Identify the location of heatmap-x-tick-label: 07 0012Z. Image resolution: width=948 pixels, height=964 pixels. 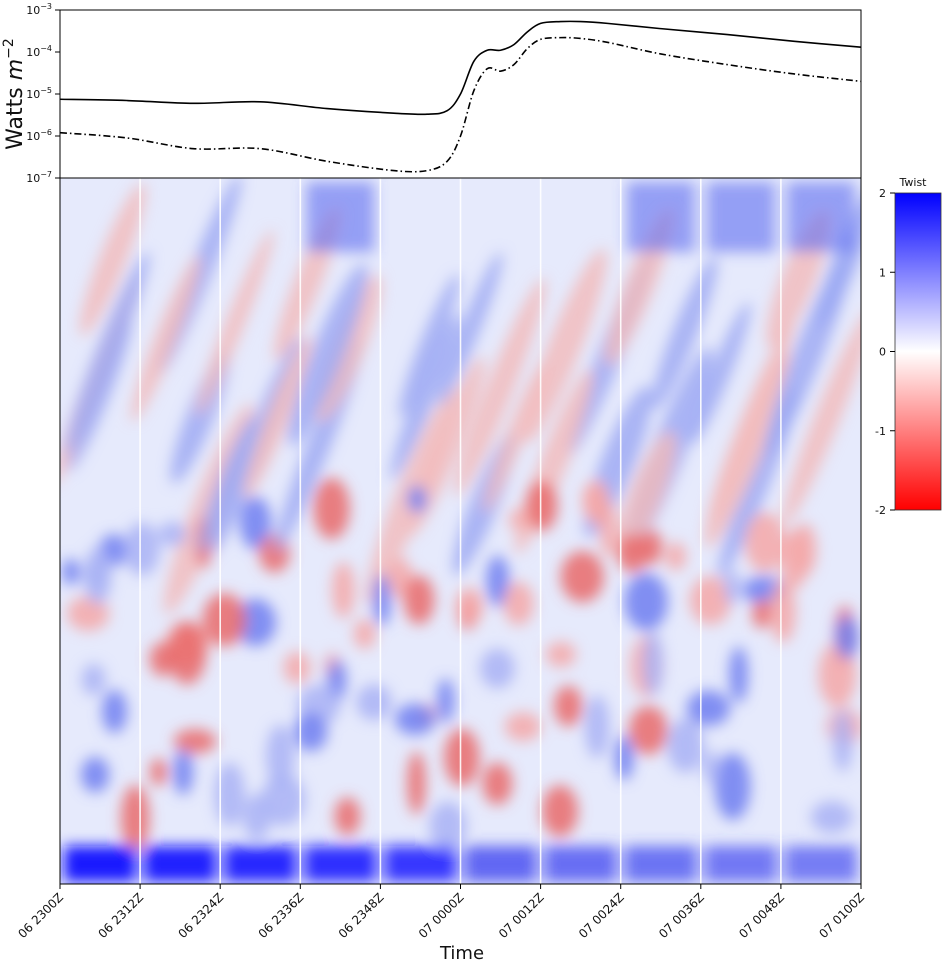
(521, 915).